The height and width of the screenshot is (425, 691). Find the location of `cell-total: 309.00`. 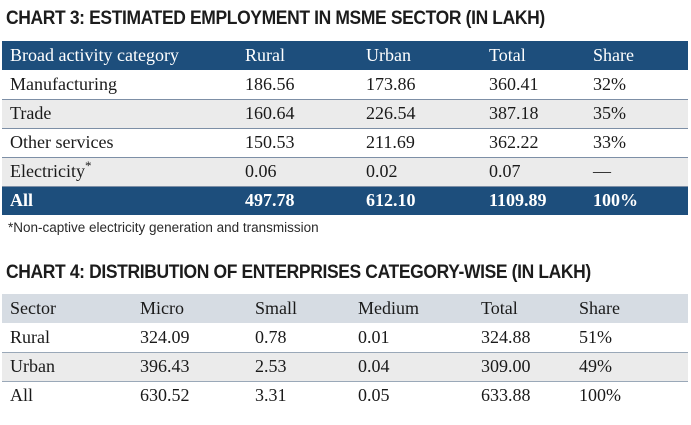

cell-total: 309.00 is located at coordinates (506, 366).